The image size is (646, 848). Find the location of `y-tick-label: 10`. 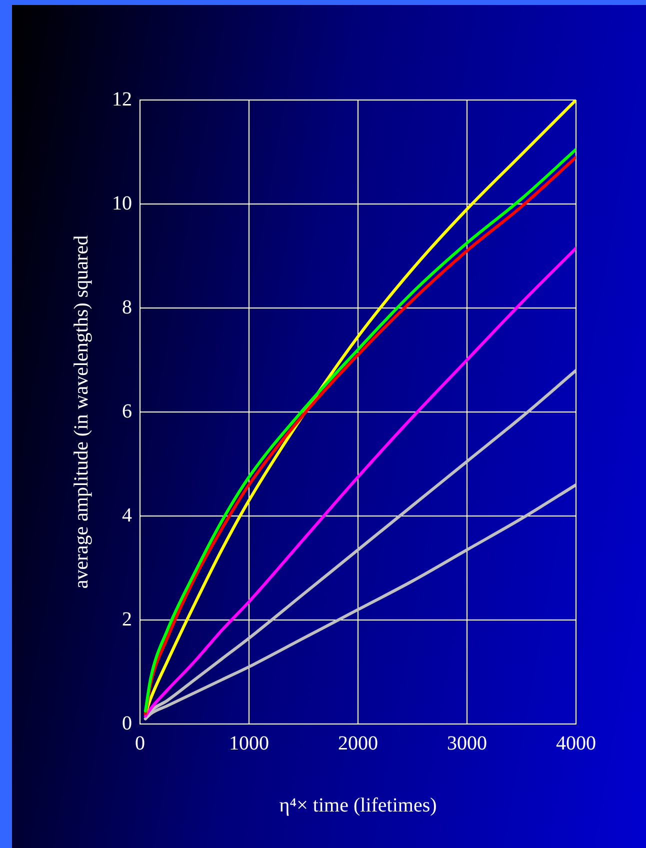

y-tick-label: 10 is located at coordinates (122, 203).